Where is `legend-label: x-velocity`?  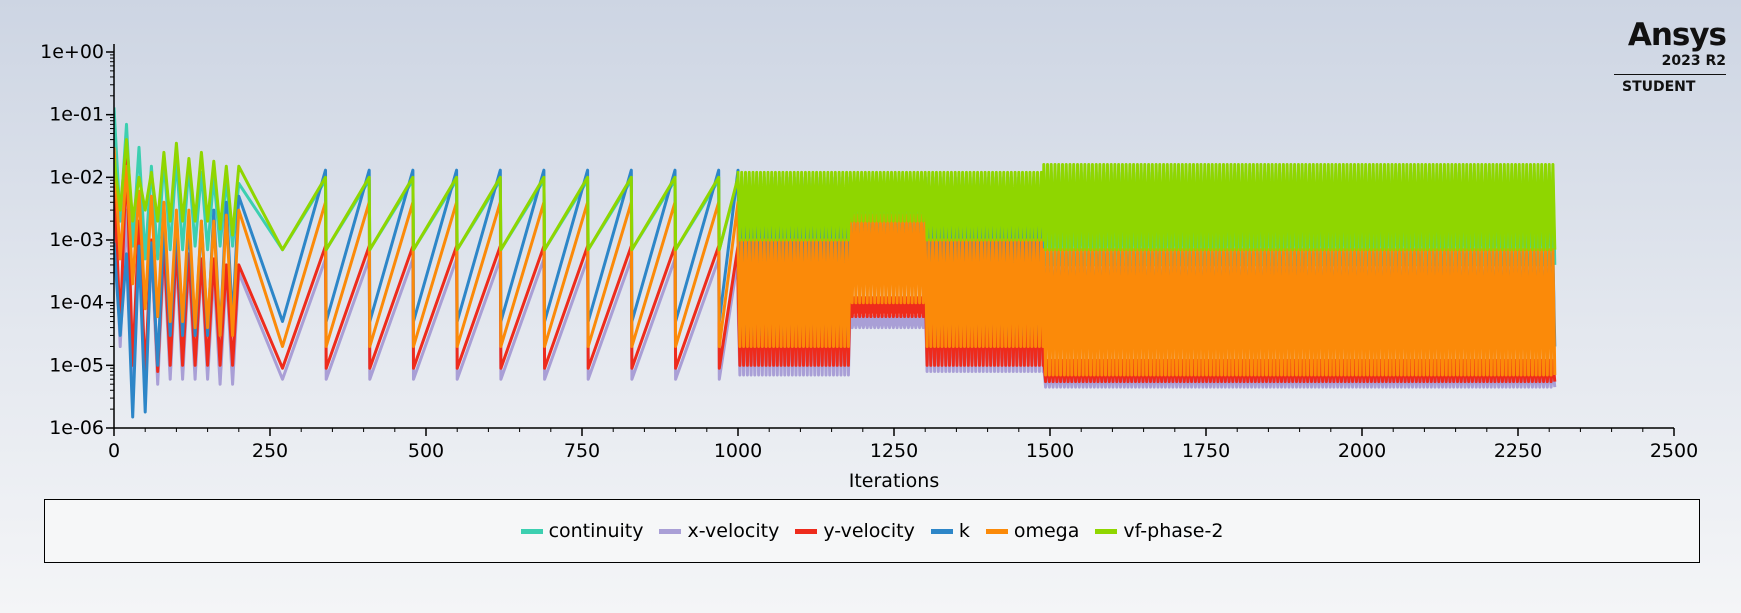 legend-label: x-velocity is located at coordinates (733, 531).